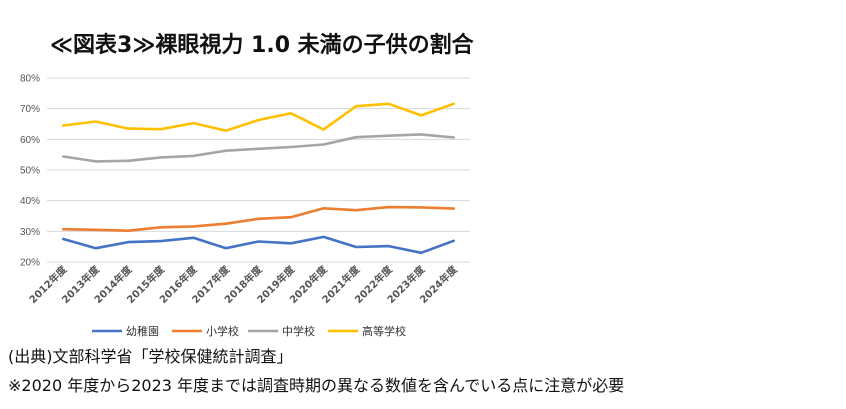 This screenshot has height=409, width=846. What do you see at coordinates (30, 232) in the screenshot?
I see `y-tick-label: 30%` at bounding box center [30, 232].